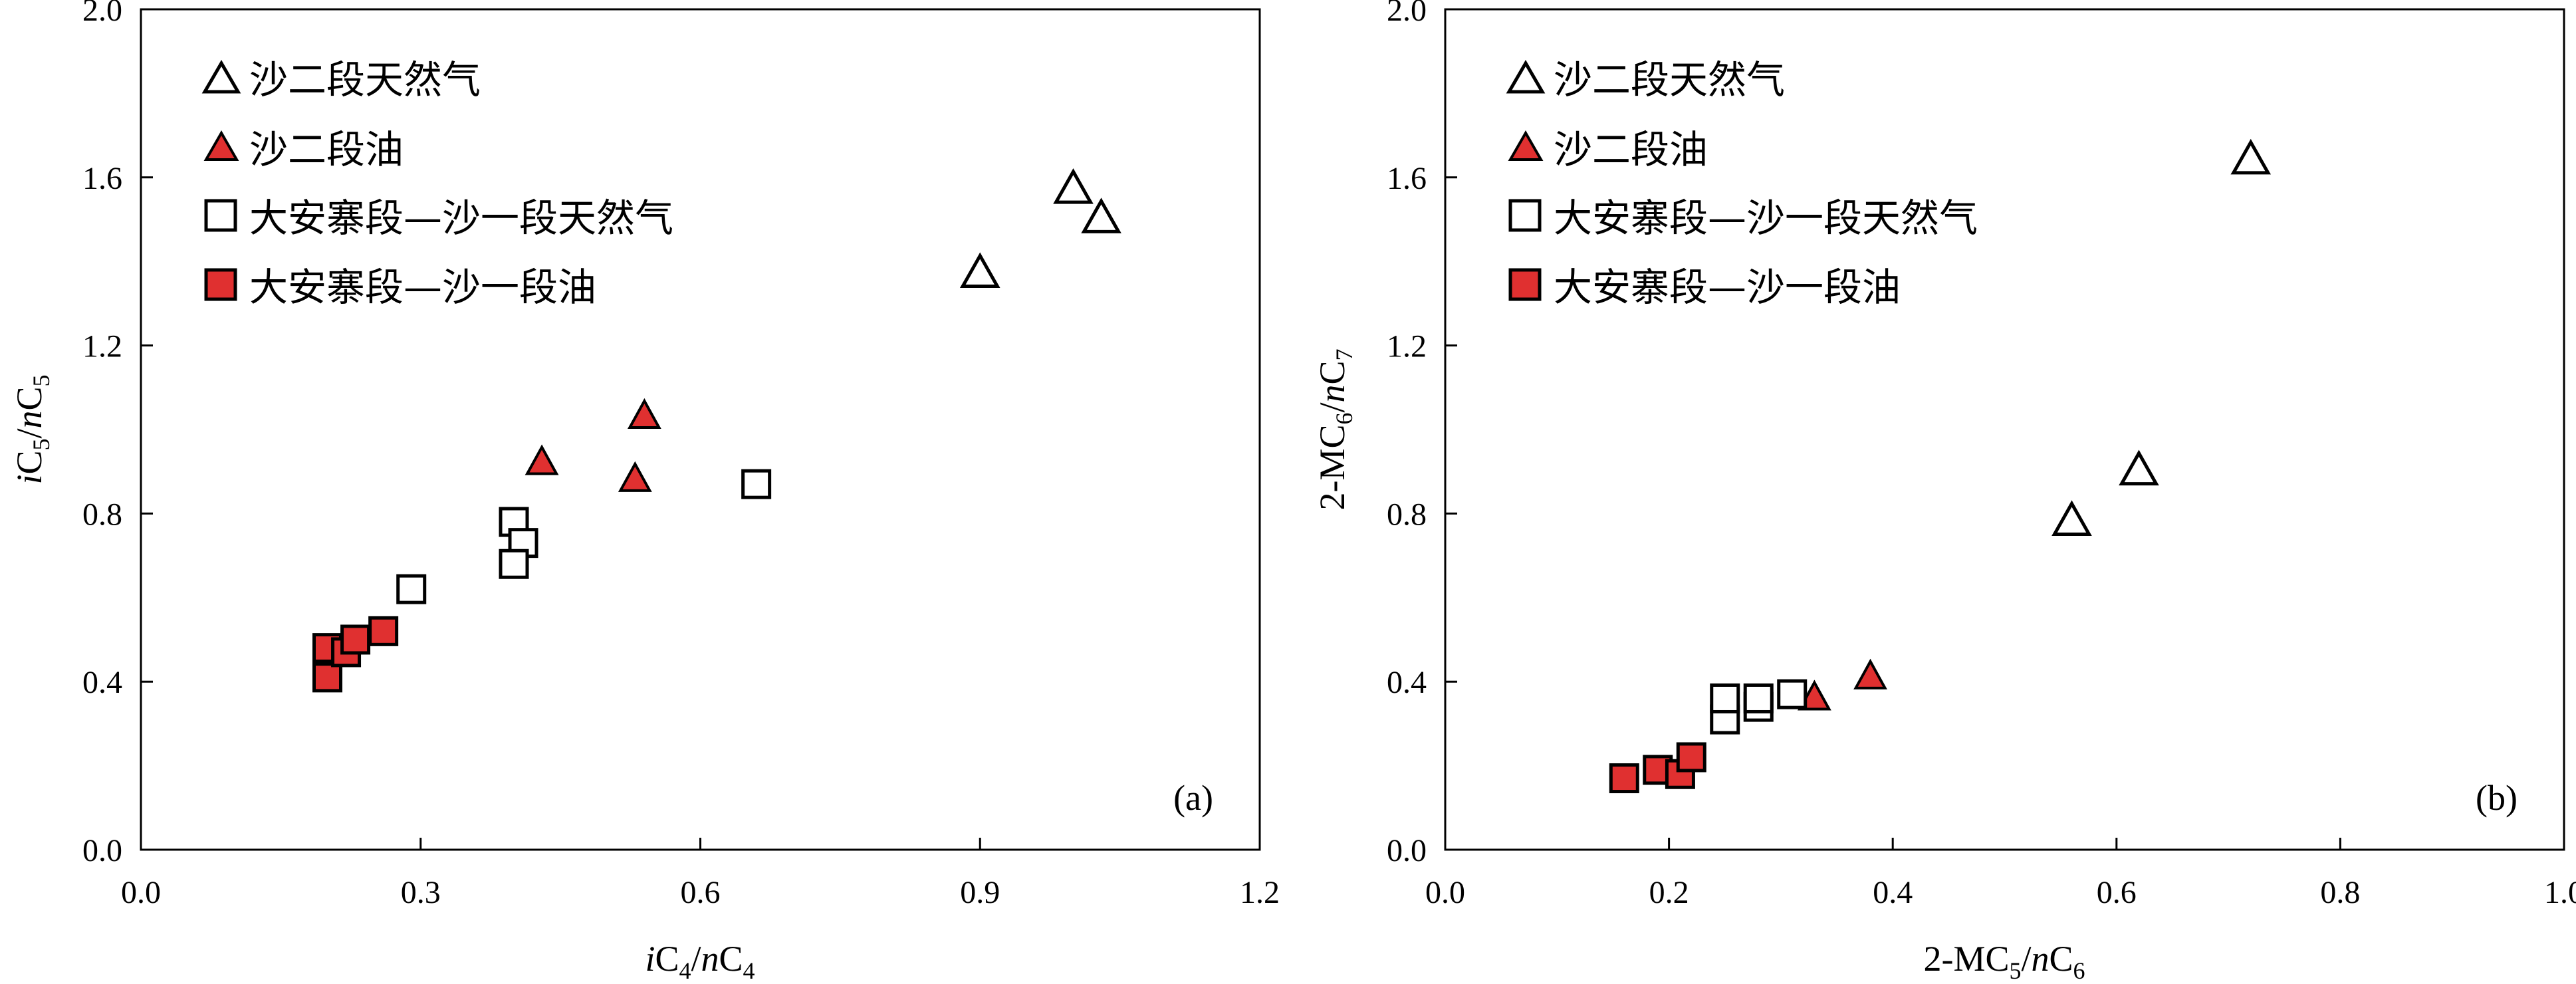 The width and height of the screenshot is (2576, 984). Describe the element at coordinates (1407, 514) in the screenshot. I see `y-tick-label-b-2: 0.8` at that location.